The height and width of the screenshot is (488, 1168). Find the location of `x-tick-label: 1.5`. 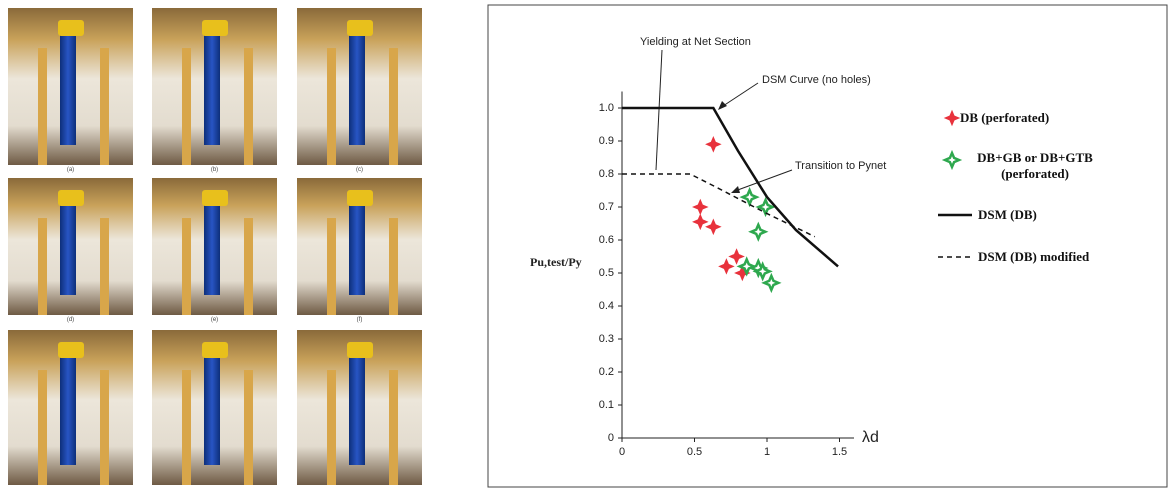

x-tick-label: 1.5 is located at coordinates (839, 452).